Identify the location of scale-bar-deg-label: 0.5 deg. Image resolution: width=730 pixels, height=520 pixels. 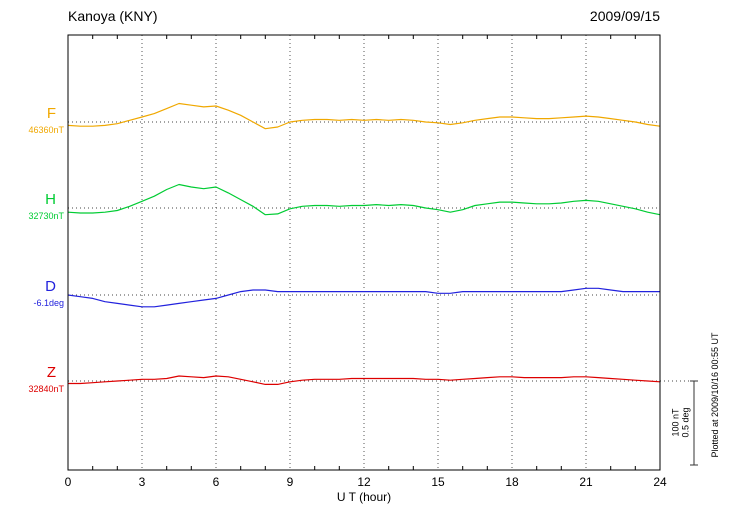
(685, 422).